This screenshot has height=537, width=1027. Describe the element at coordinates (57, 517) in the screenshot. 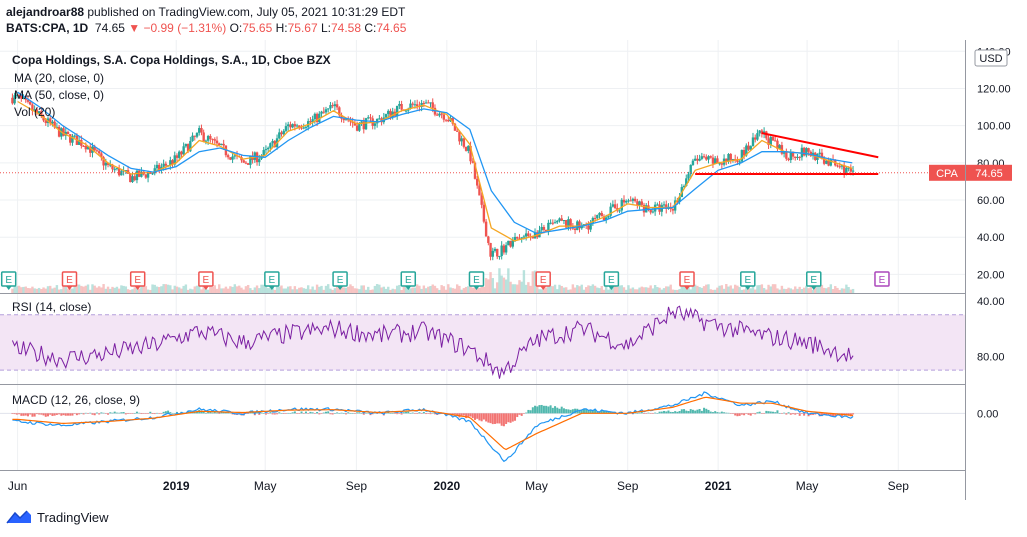

I see `tradingview-brand: TradingView` at that location.